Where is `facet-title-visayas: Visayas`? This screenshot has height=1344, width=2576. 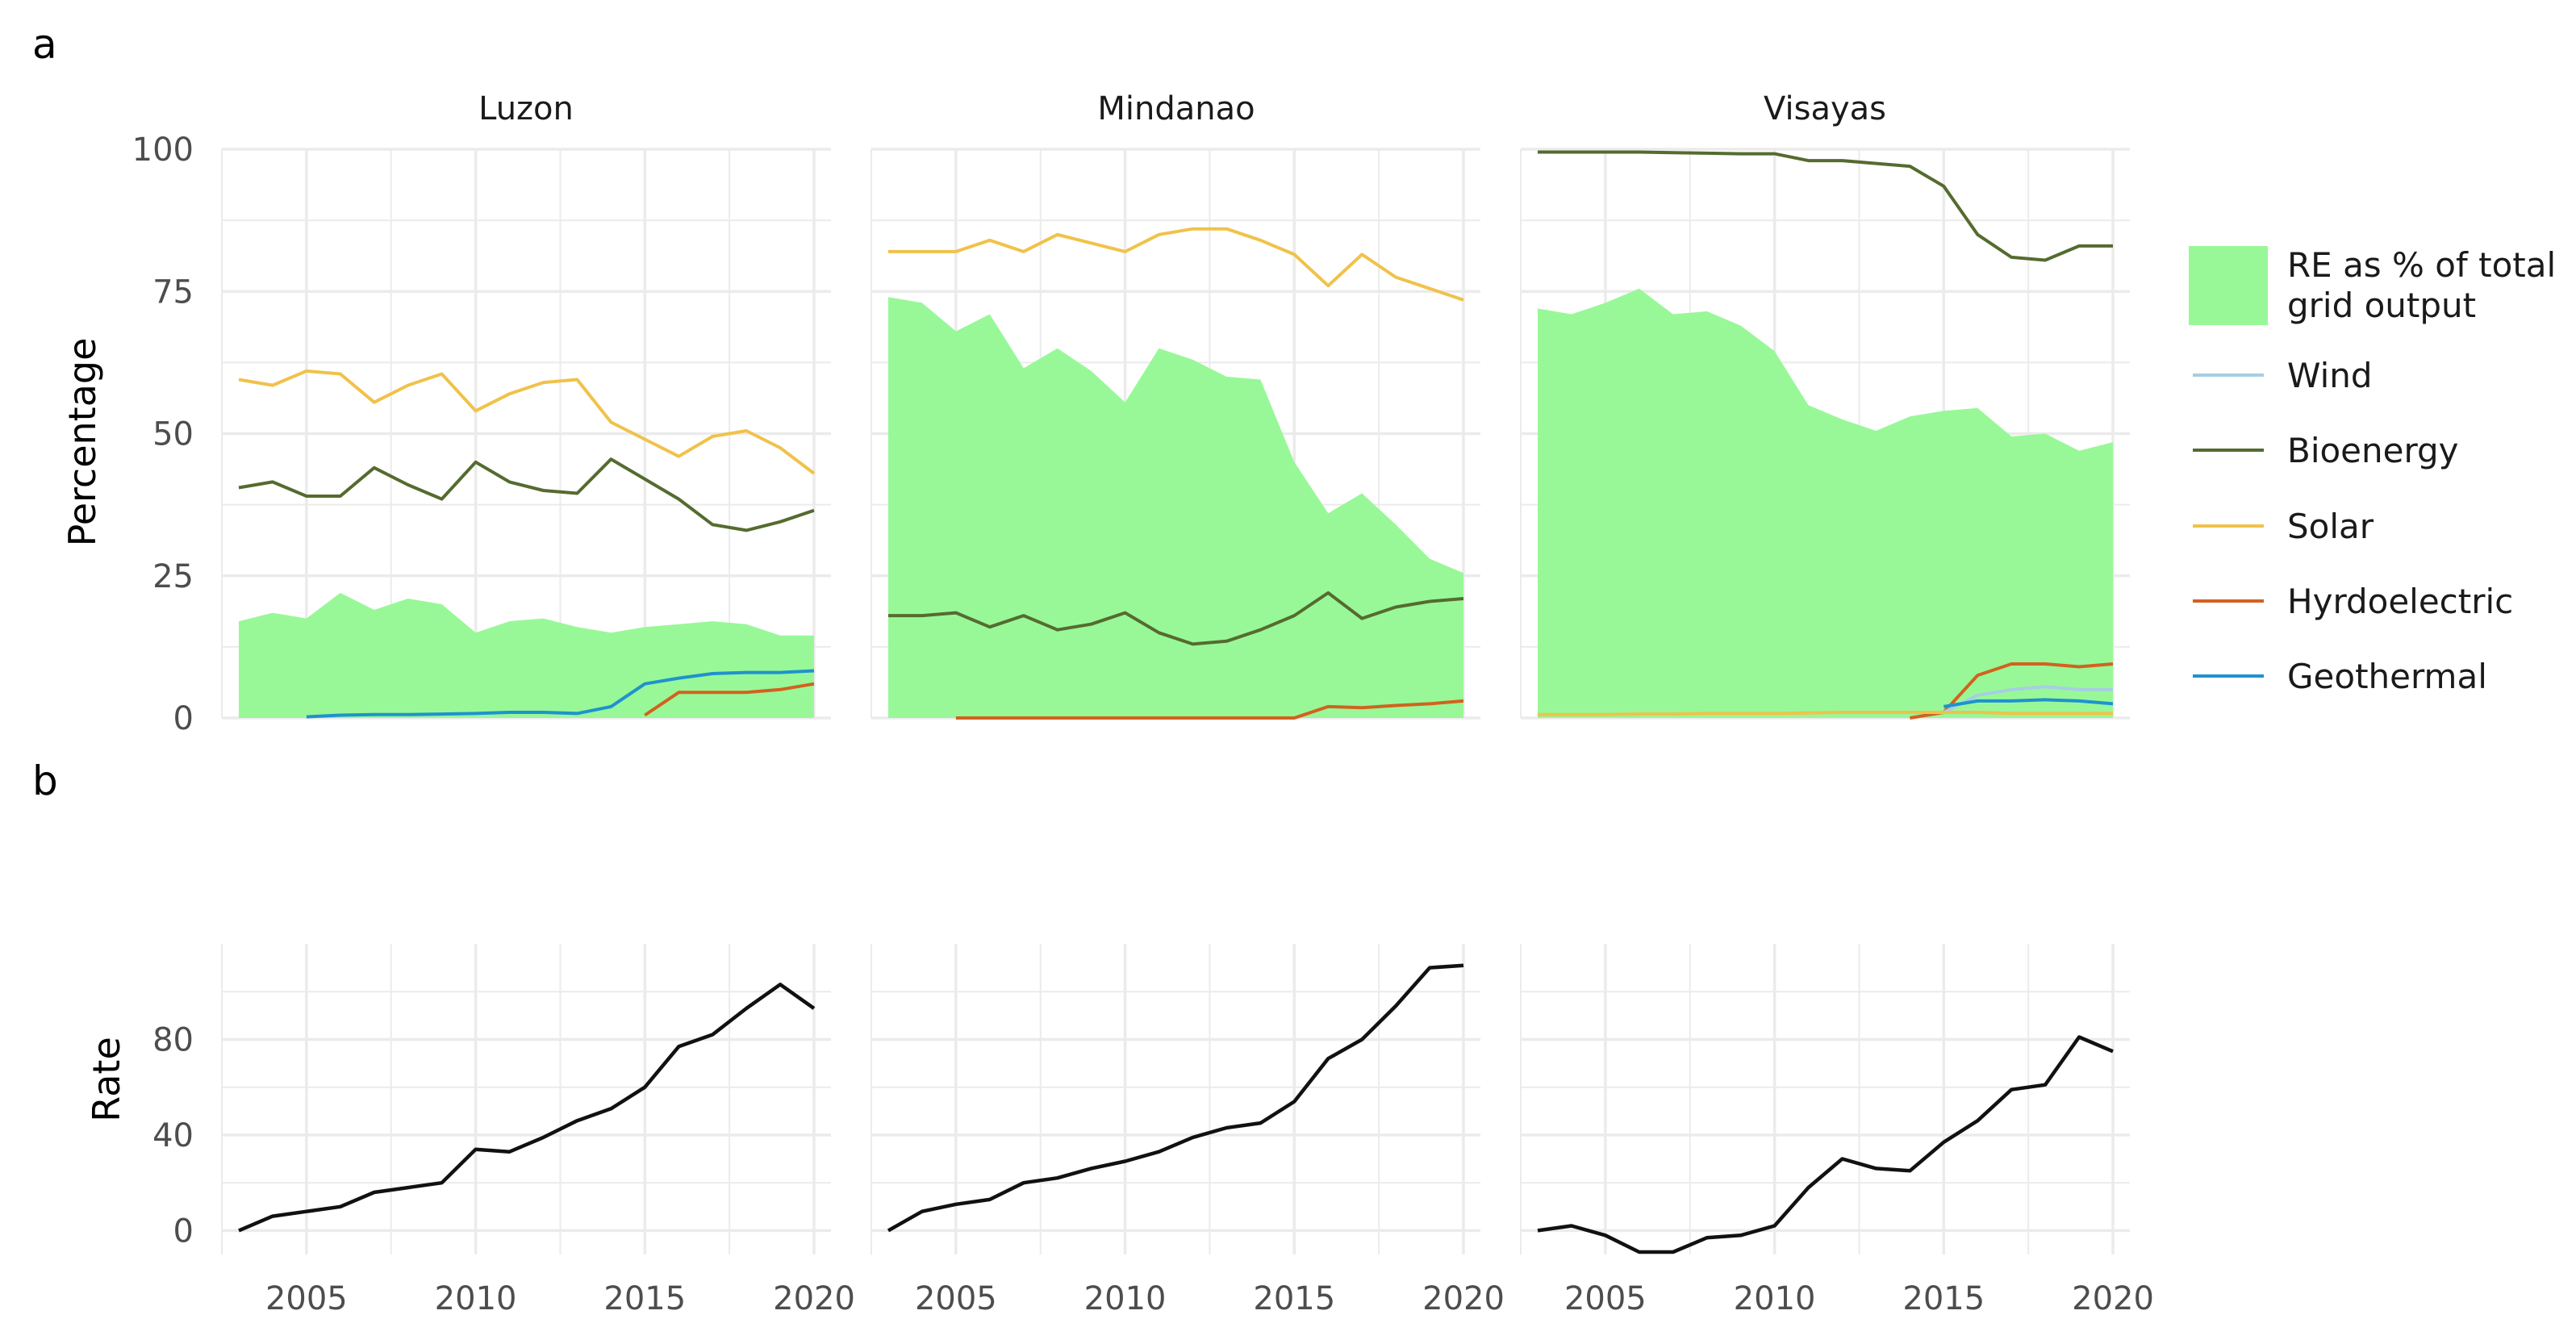
facet-title-visayas: Visayas is located at coordinates (1825, 108).